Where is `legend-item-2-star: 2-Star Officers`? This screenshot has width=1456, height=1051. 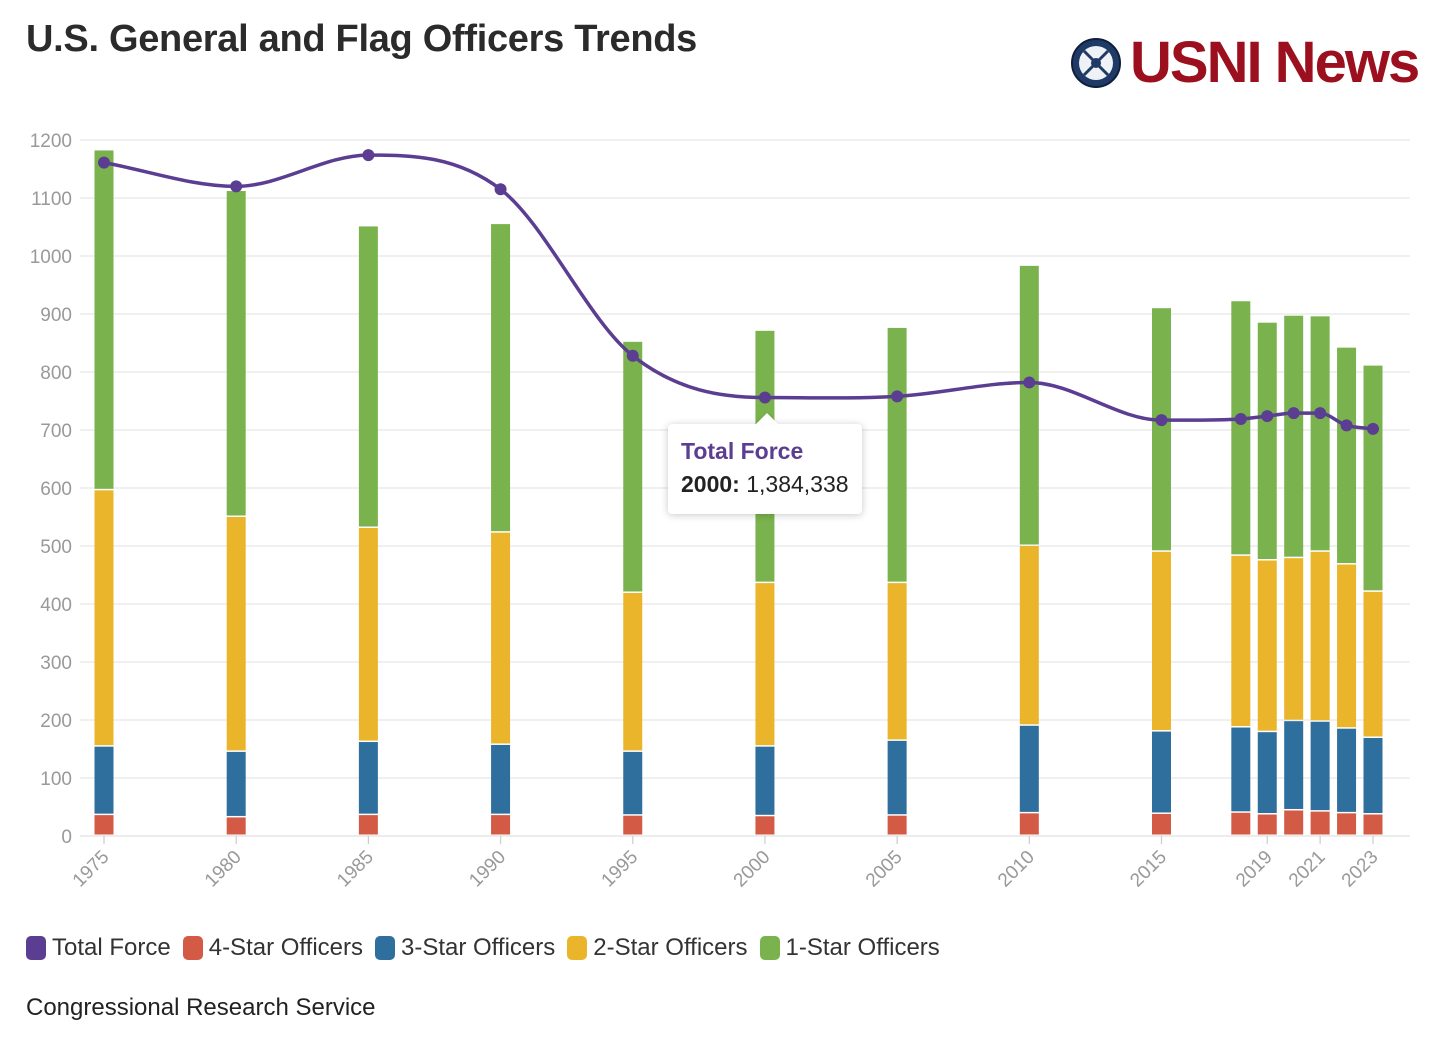 legend-item-2-star: 2-Star Officers is located at coordinates (657, 948).